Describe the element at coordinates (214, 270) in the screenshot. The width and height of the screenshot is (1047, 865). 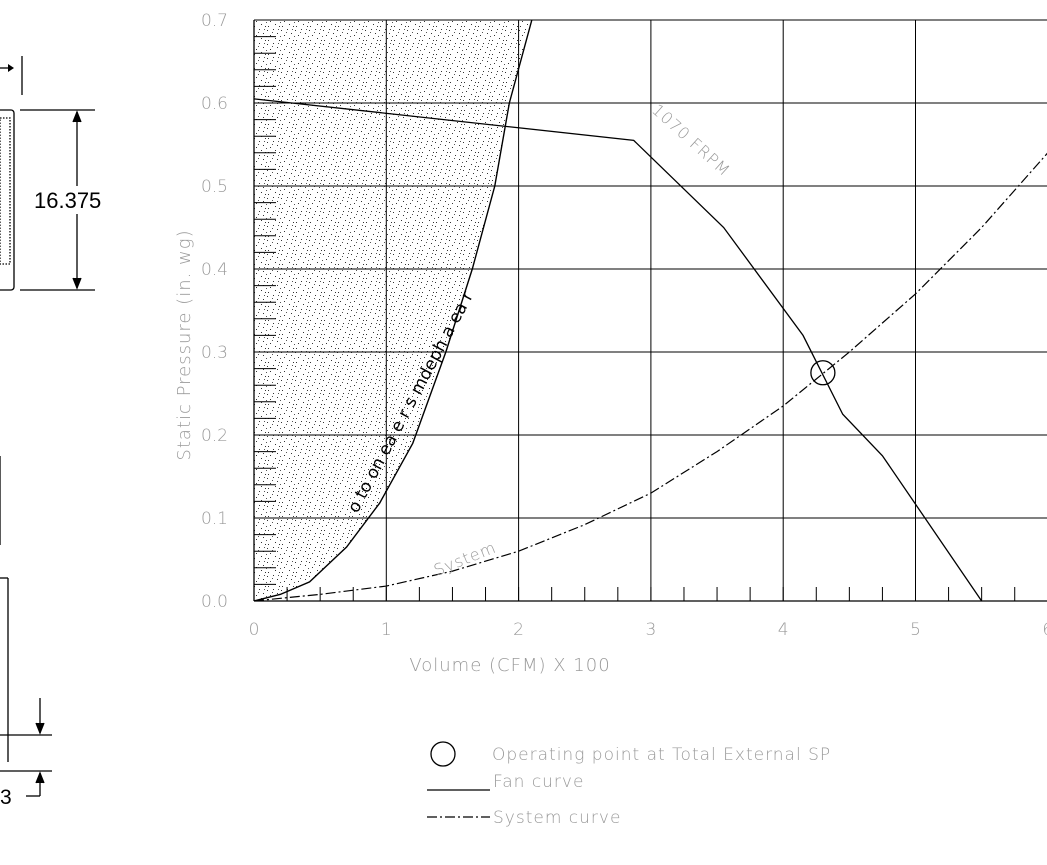
I see `y-tick-label: 0.4` at that location.